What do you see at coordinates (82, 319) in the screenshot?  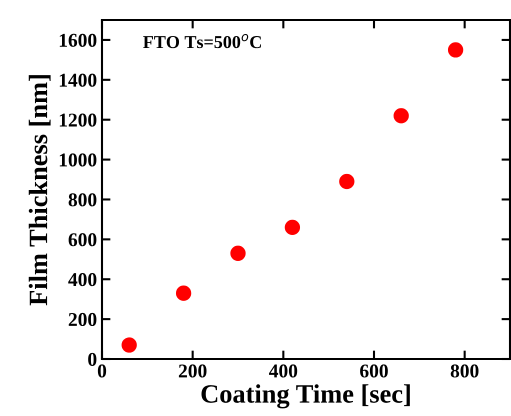 I see `y-tick-label: 200` at bounding box center [82, 319].